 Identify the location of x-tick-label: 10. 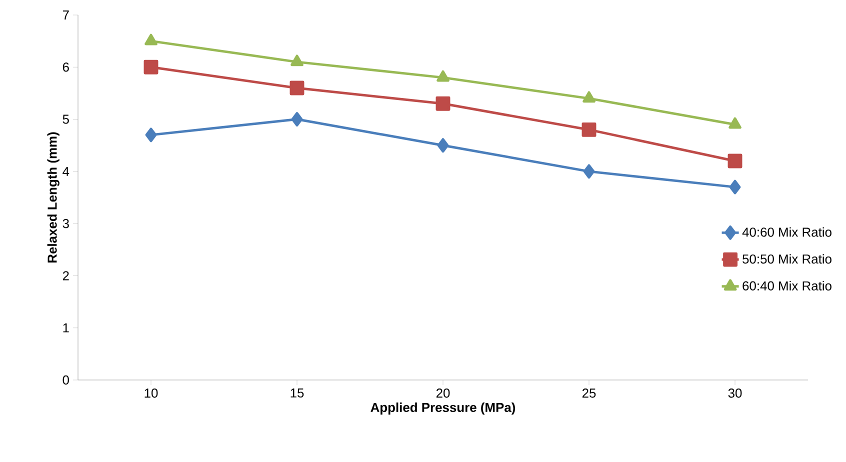
(151, 393).